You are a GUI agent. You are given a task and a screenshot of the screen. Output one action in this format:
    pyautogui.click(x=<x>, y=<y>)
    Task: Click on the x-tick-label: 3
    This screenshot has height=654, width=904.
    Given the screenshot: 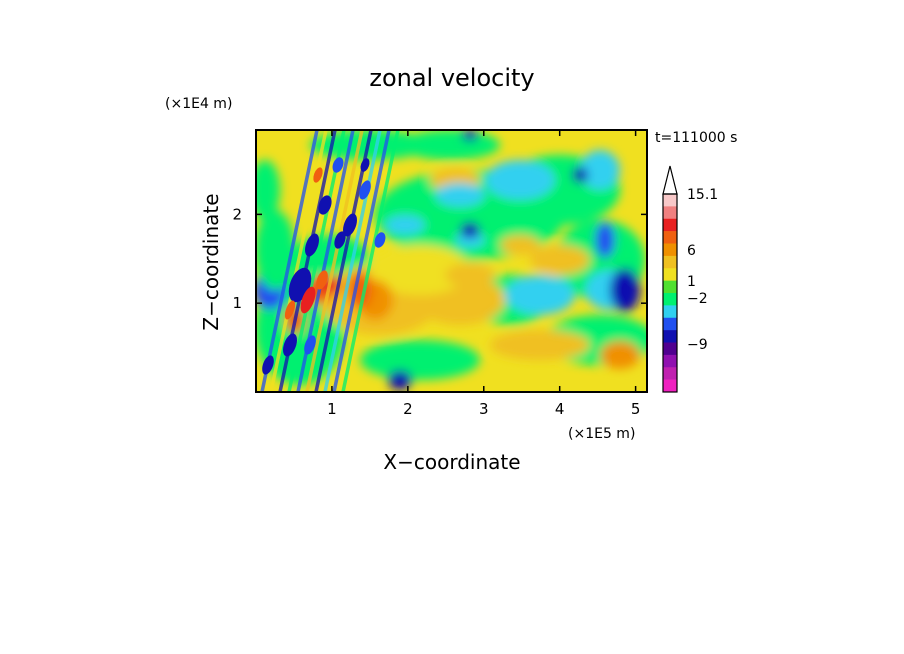 What is the action you would take?
    pyautogui.click(x=484, y=409)
    